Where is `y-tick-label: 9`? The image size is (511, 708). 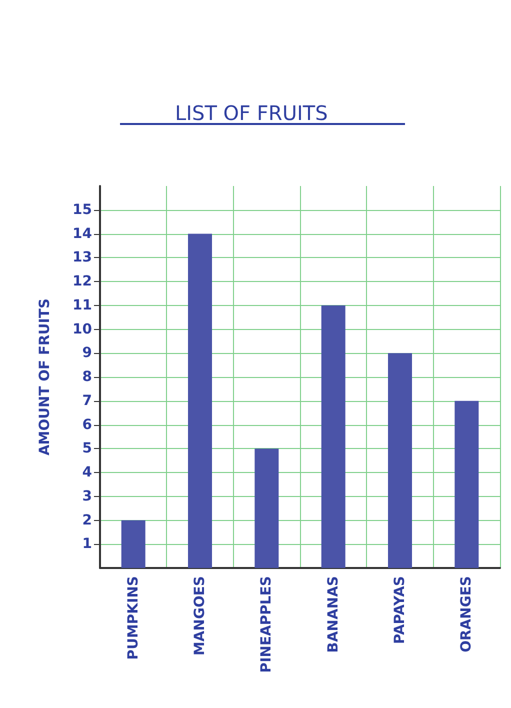 y-tick-label: 9 is located at coordinates (87, 353).